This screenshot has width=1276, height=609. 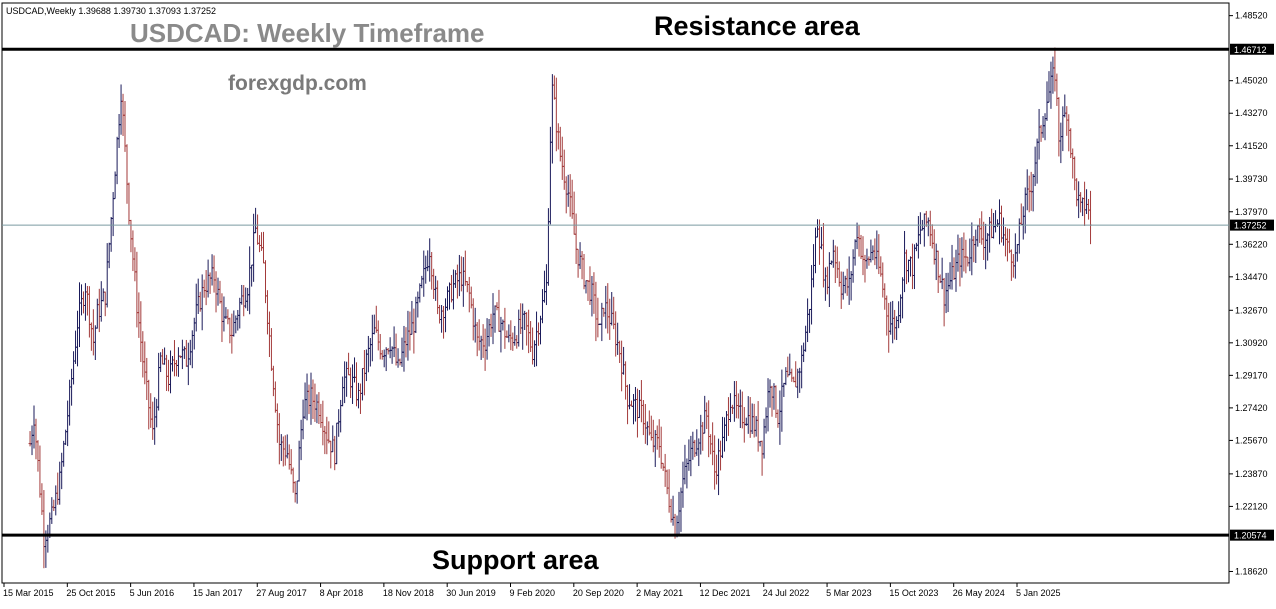 I want to click on x-tick-label: 15 Mar 2015, so click(x=28, y=593).